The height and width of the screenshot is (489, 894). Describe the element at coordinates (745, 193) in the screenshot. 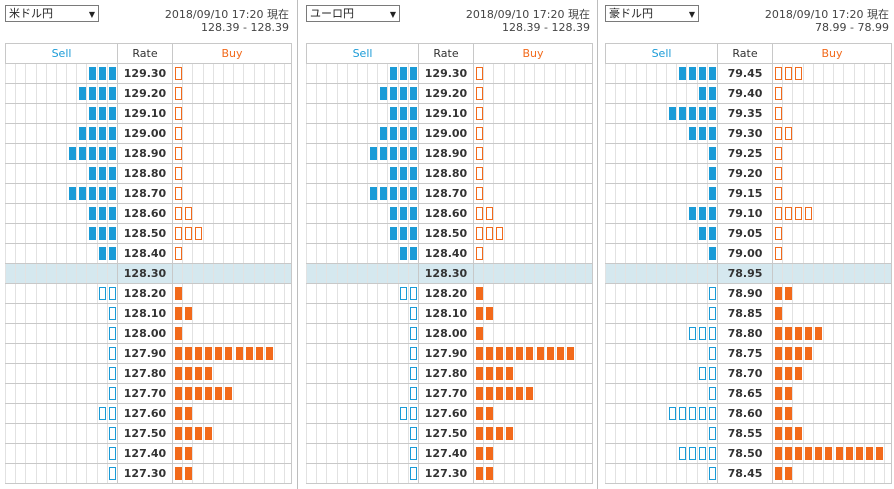

I see `rate-cell: 79.15` at that location.